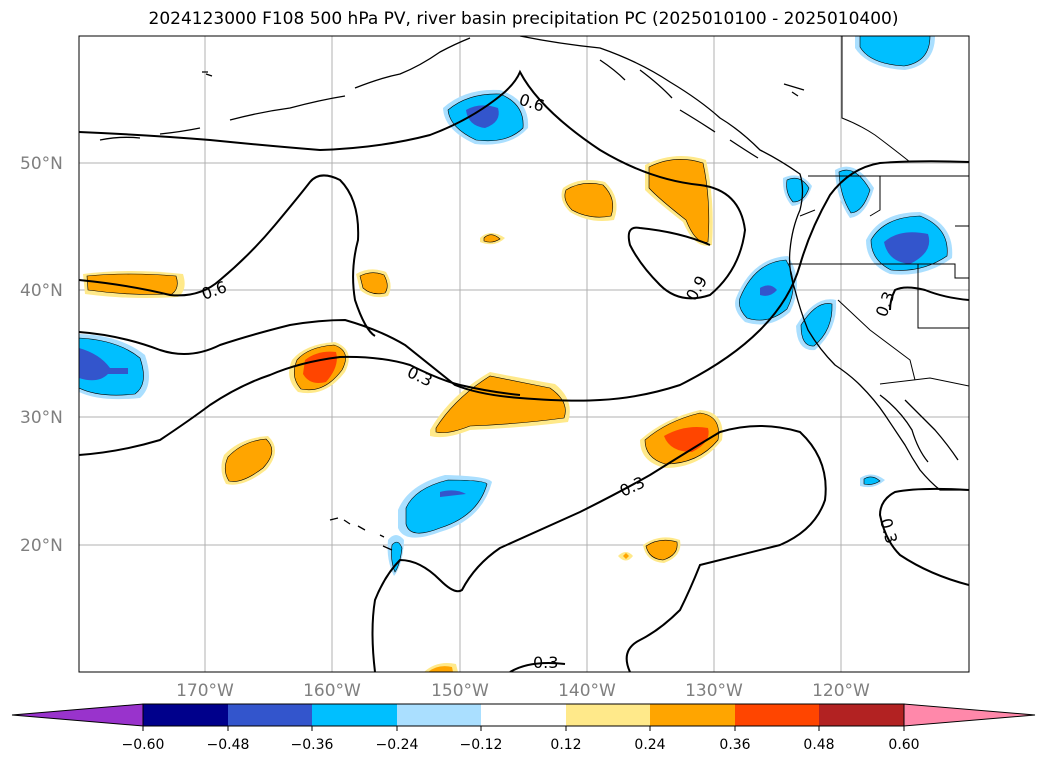 The width and height of the screenshot is (1047, 765). What do you see at coordinates (41, 418) in the screenshot?
I see `lat-label: 30°N` at bounding box center [41, 418].